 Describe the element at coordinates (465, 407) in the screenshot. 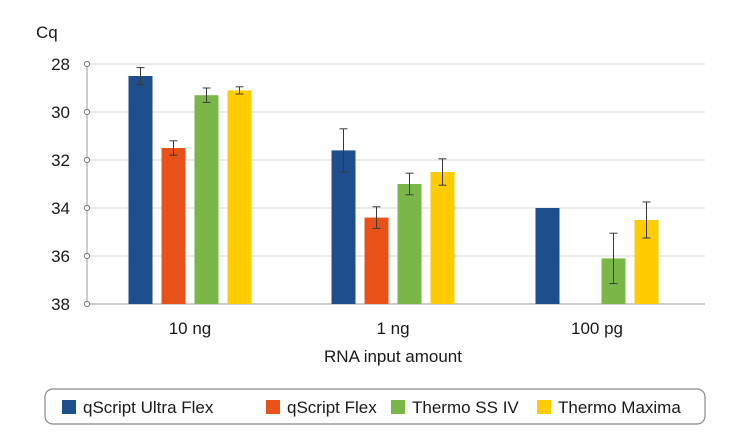

I see `legend-label: Thermo SS IV` at that location.